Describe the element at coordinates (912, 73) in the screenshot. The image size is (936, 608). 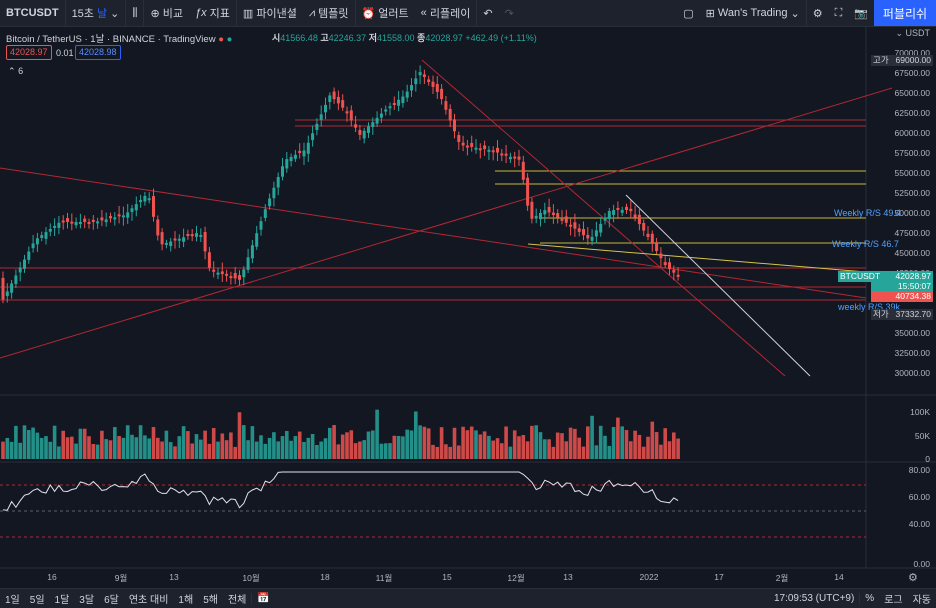
I see `price-tick: 67500.00` at that location.